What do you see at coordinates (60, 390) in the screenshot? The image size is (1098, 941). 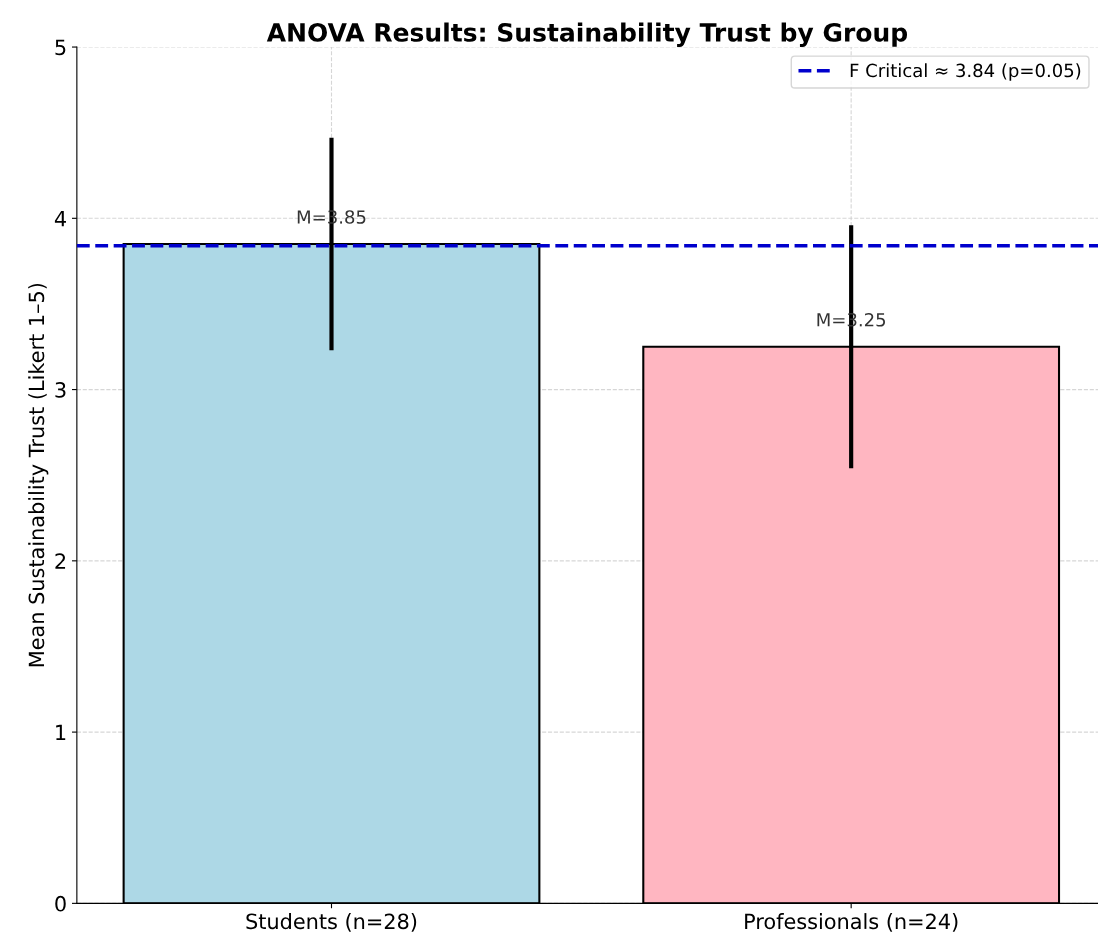 I see `y-tick-label: 3` at bounding box center [60, 390].